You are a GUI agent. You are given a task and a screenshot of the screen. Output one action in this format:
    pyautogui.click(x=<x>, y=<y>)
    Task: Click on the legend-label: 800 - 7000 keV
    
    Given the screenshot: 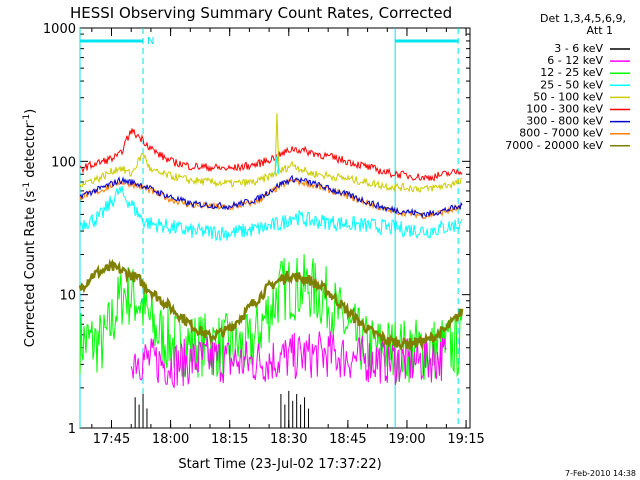 What is the action you would take?
    pyautogui.click(x=561, y=133)
    